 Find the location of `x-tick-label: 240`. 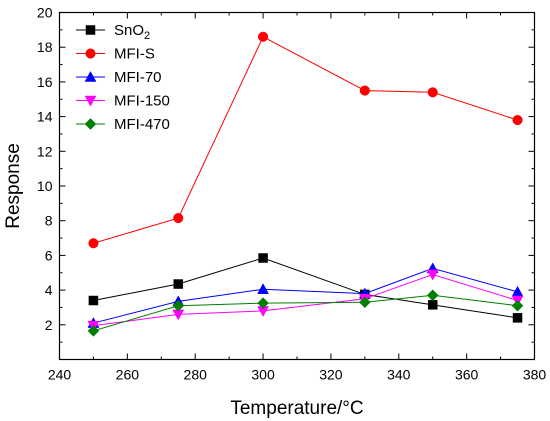

x-tick-label: 240 is located at coordinates (60, 375).